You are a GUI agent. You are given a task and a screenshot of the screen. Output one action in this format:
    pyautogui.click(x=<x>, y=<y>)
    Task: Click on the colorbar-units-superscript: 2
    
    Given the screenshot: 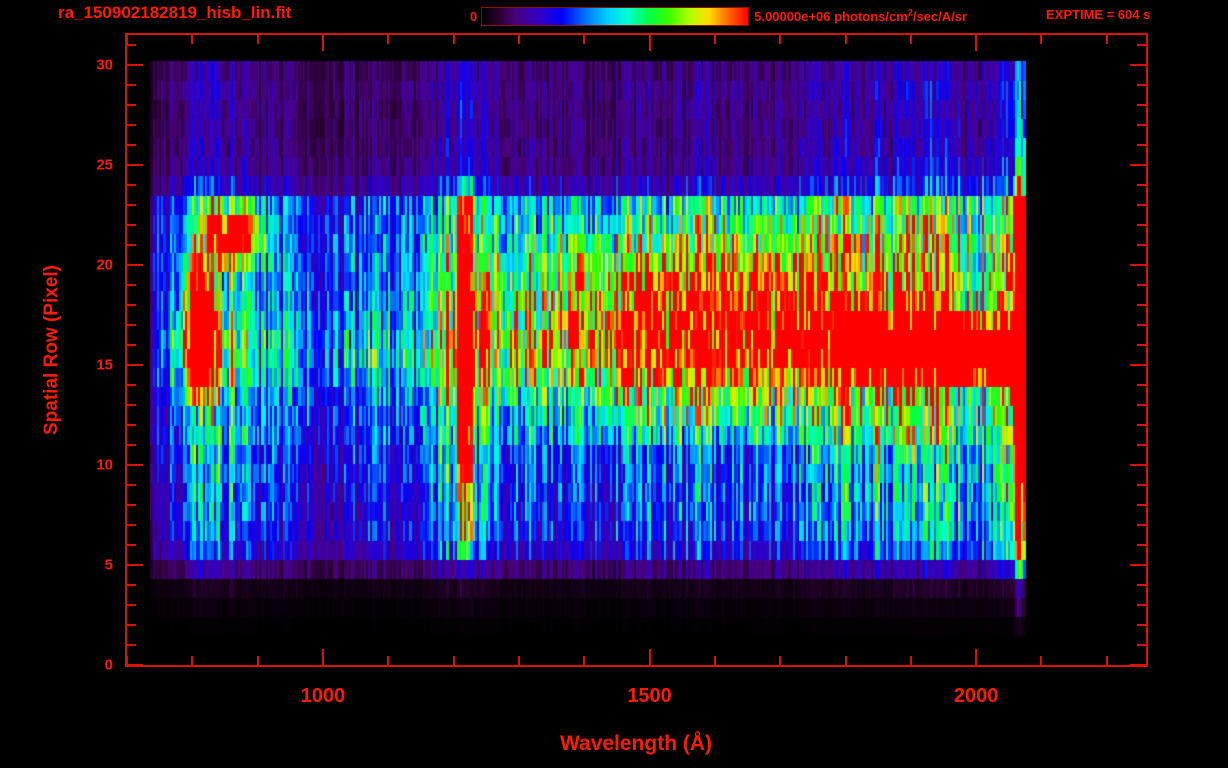 What is the action you would take?
    pyautogui.click(x=910, y=12)
    